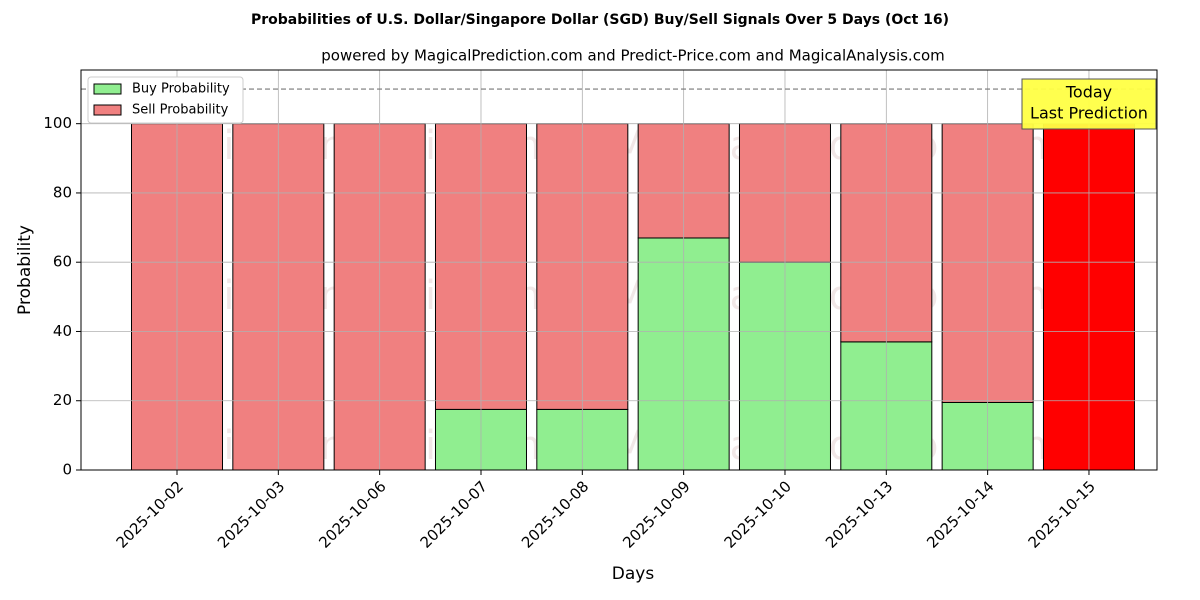  I want to click on annotation-box, so click(1089, 104).